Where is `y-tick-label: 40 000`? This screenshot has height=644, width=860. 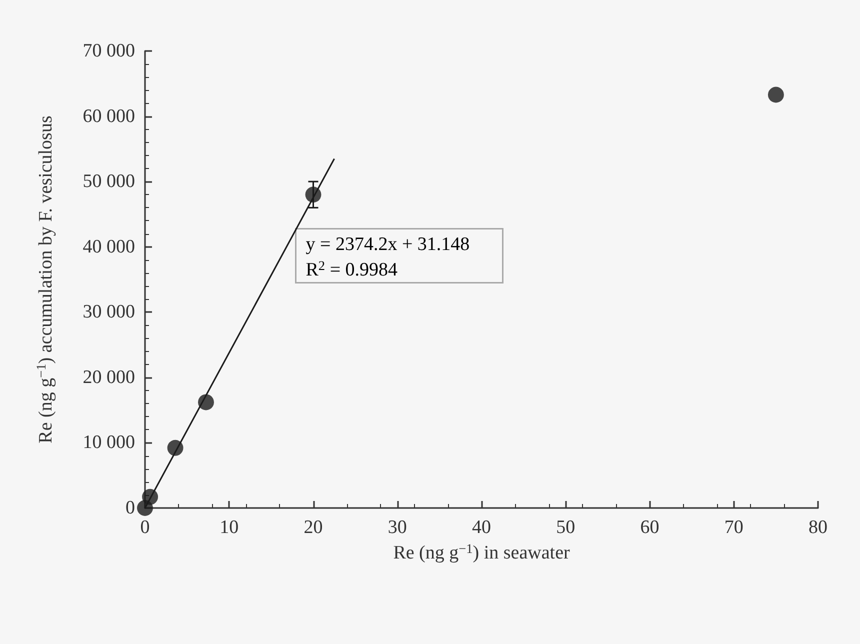 y-tick-label: 40 000 is located at coordinates (108, 247).